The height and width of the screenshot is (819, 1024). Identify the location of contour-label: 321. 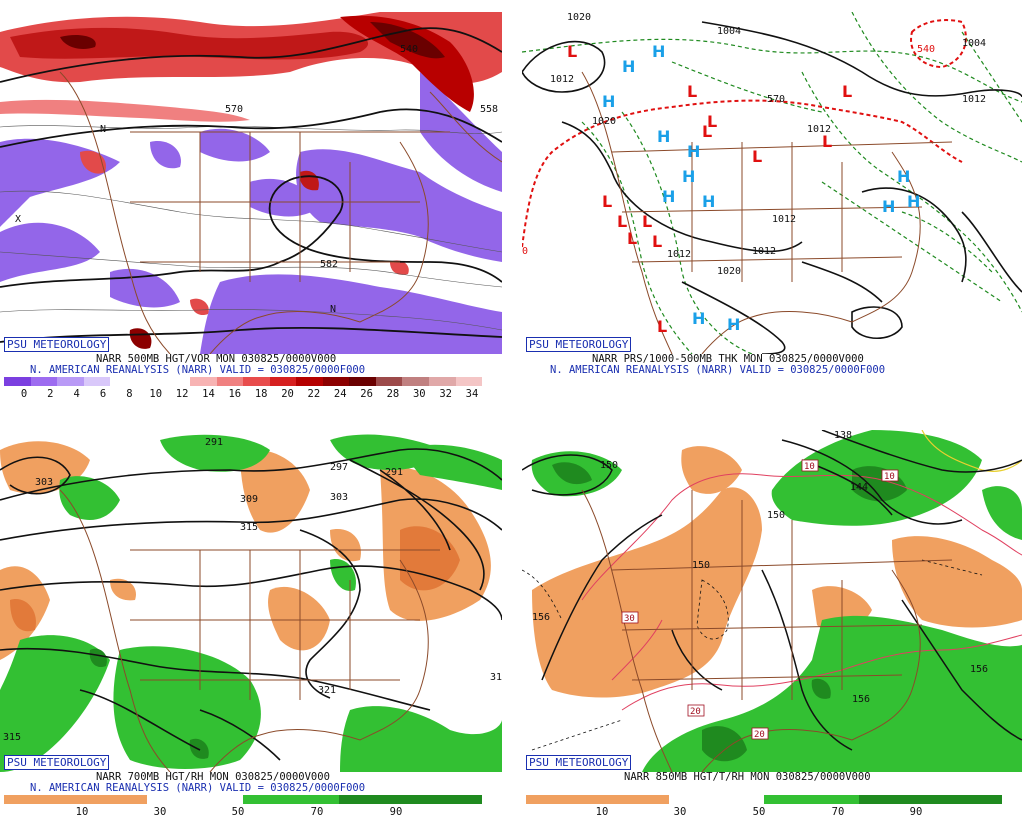
(327, 690).